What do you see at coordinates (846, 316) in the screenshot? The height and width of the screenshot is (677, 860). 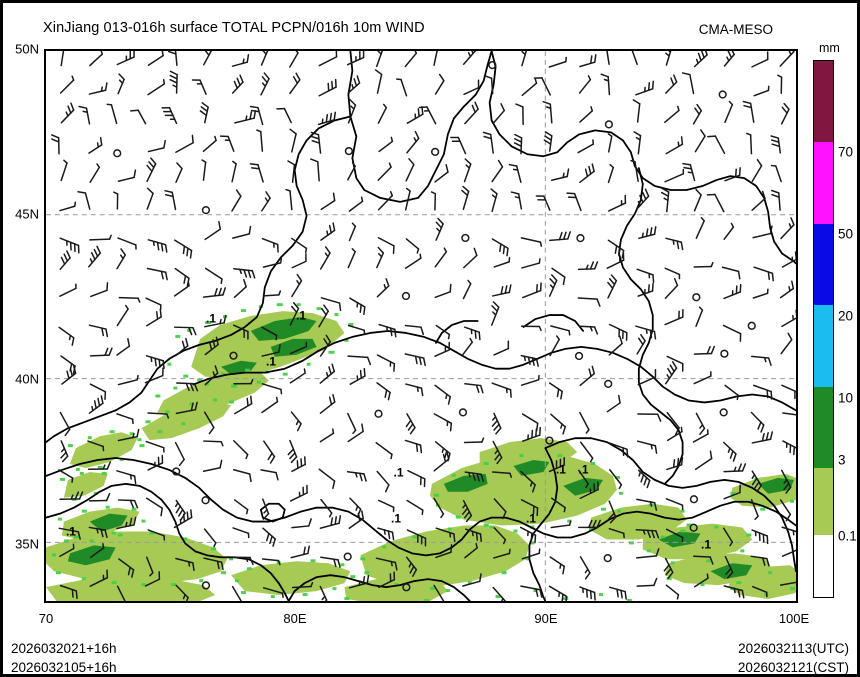 I see `colorbar-tick-20: 20` at bounding box center [846, 316].